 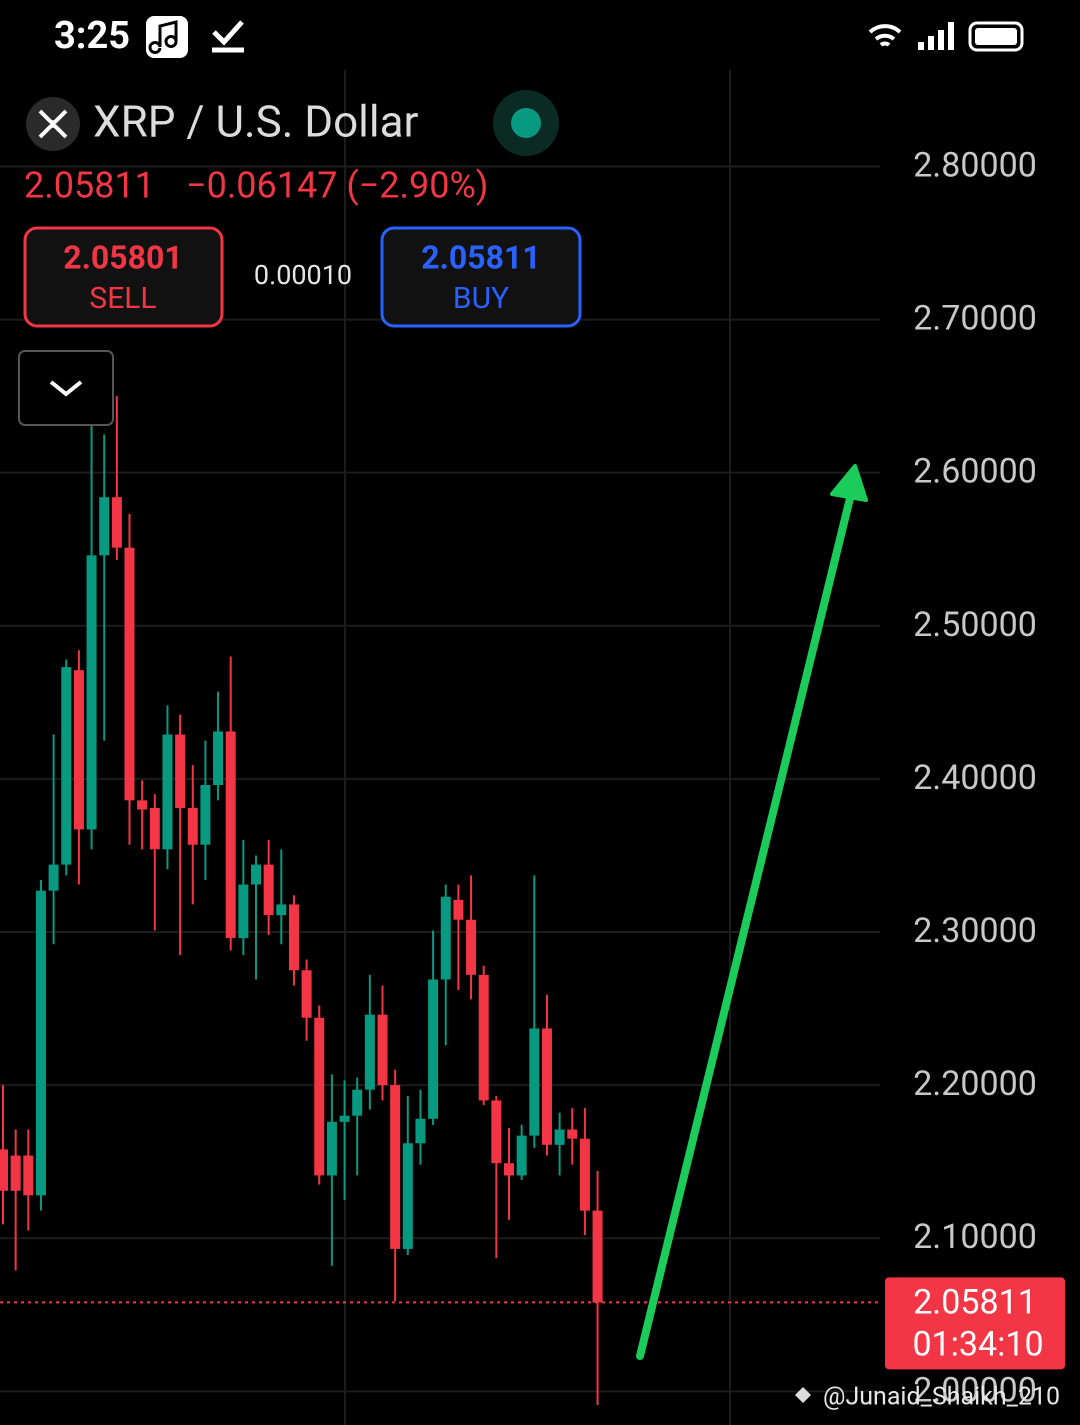 What do you see at coordinates (803, 1395) in the screenshot?
I see `watermark-icon` at bounding box center [803, 1395].